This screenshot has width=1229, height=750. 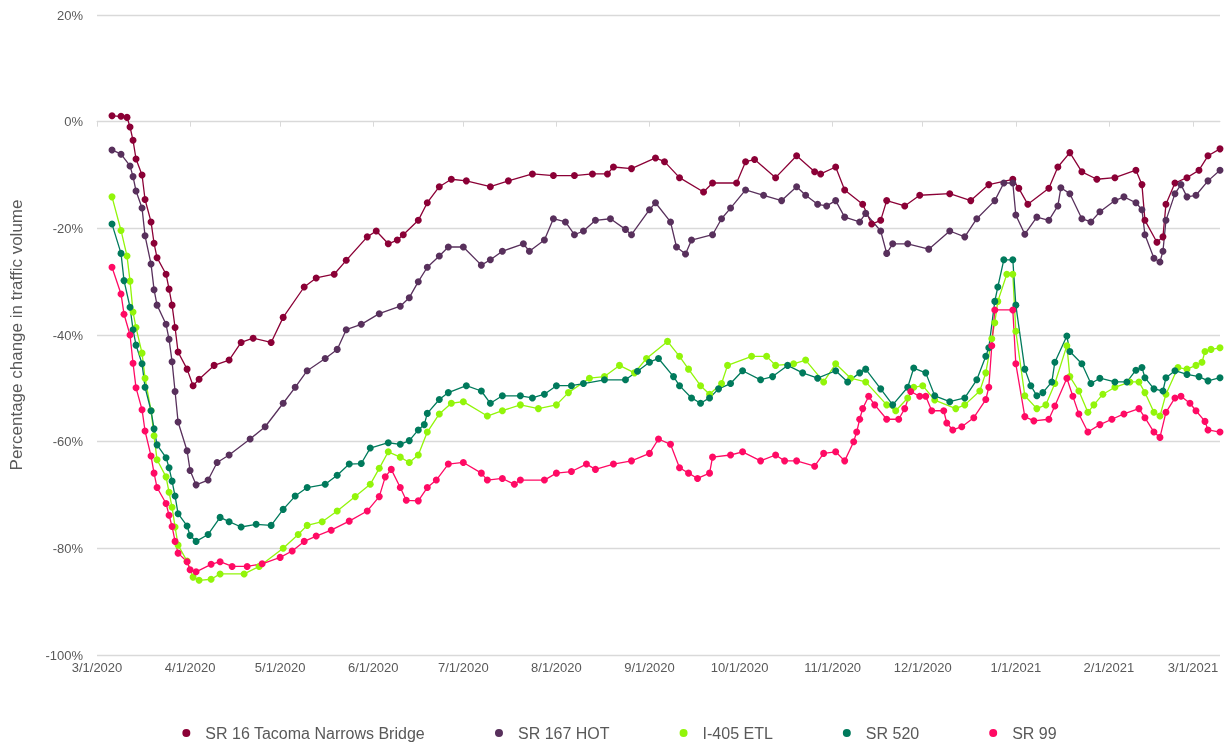 I want to click on legend-label: SR 99, so click(x=1034, y=733).